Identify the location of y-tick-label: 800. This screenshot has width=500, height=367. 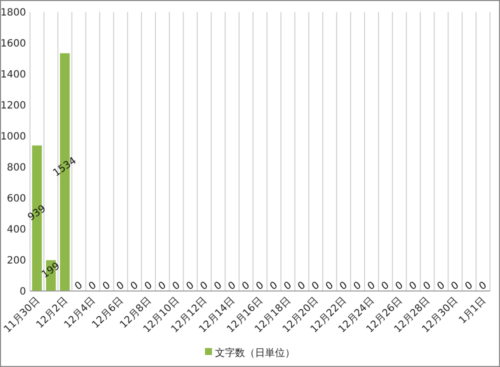
(16, 168).